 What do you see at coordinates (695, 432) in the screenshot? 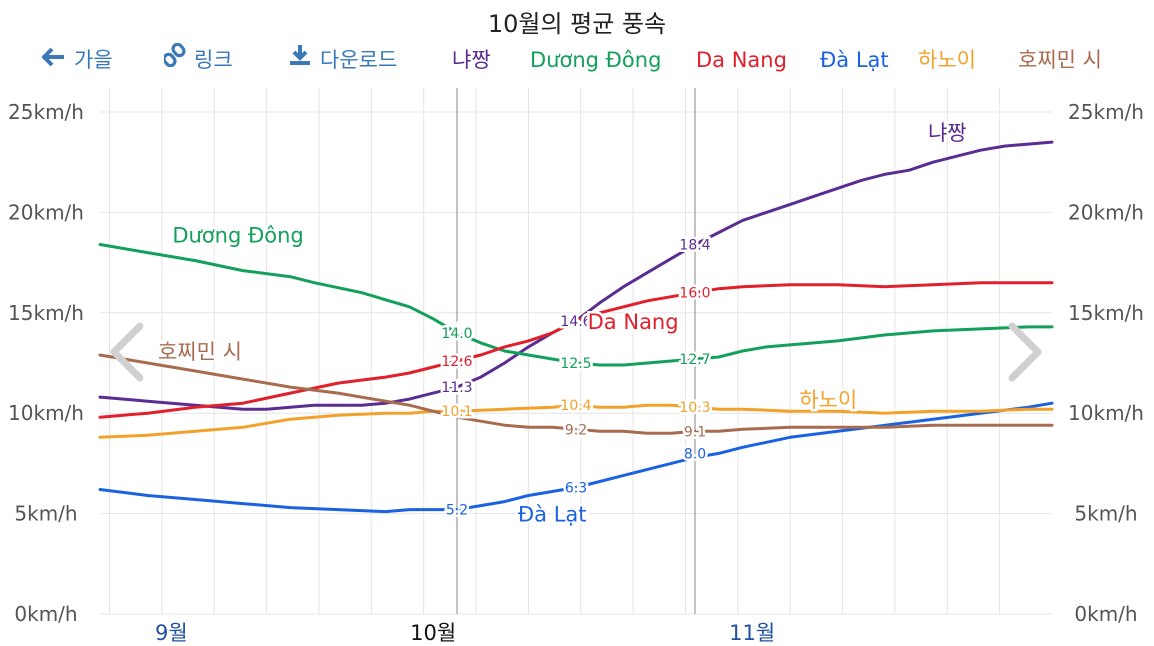
I see `data-label: 9.1` at bounding box center [695, 432].